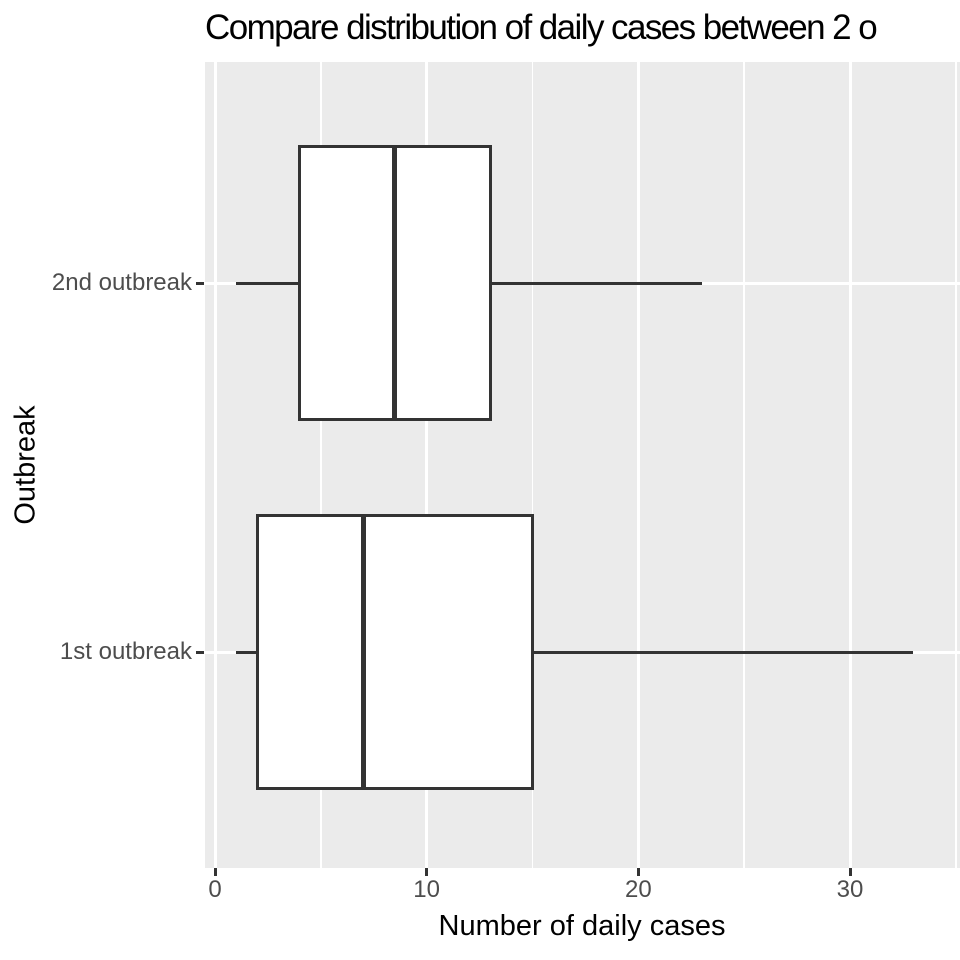  Describe the element at coordinates (638, 889) in the screenshot. I see `x-tick-label: 20` at that location.